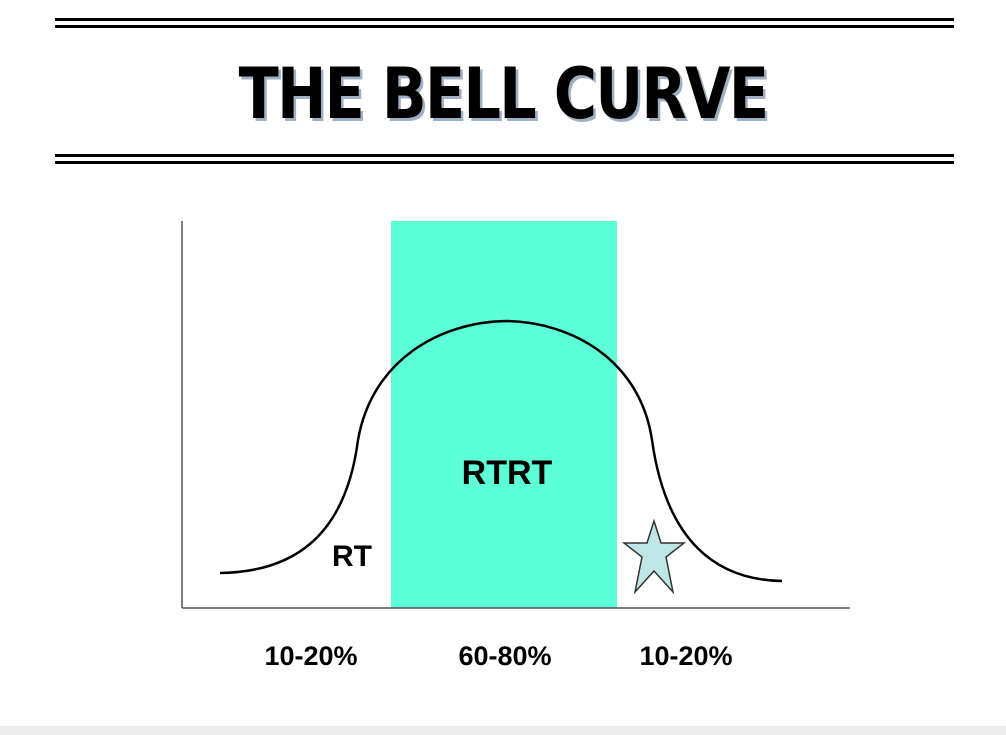 This screenshot has width=1006, height=735. Describe the element at coordinates (504, 414) in the screenshot. I see `middle-highlight-band` at that location.